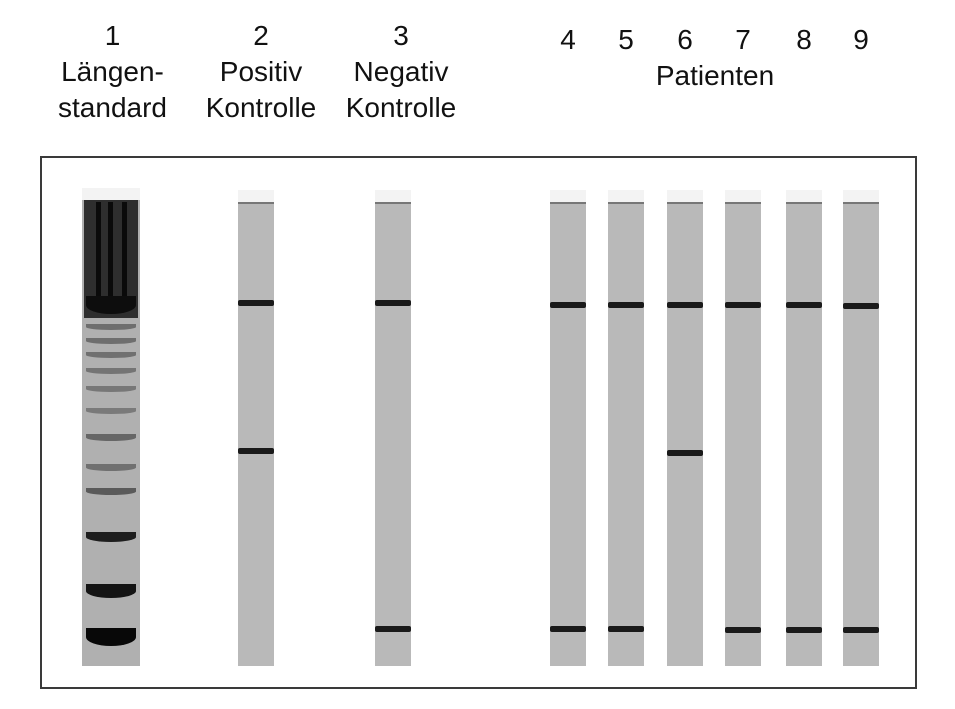 The image size is (955, 709). I want to click on lane-1-label-line2: standard, so click(112, 107).